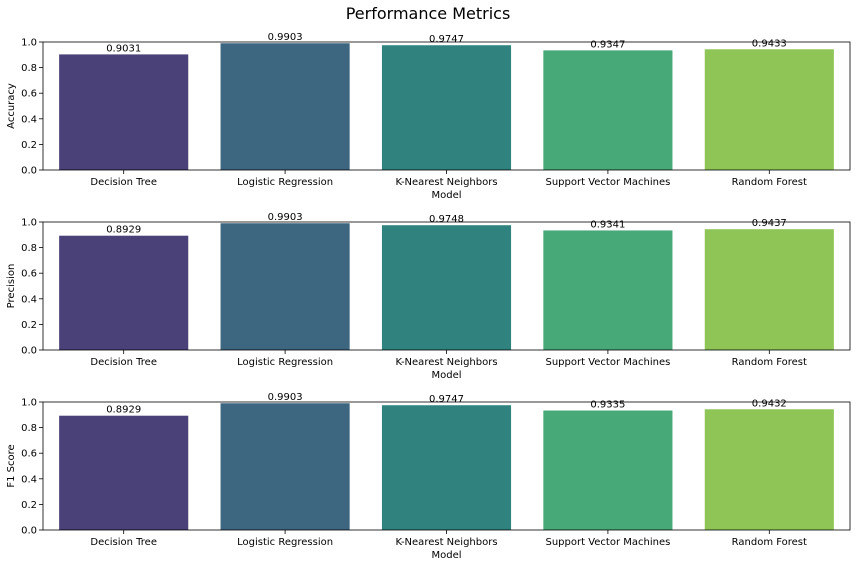  What do you see at coordinates (769, 403) in the screenshot?
I see `data-label: 0.9432` at bounding box center [769, 403].